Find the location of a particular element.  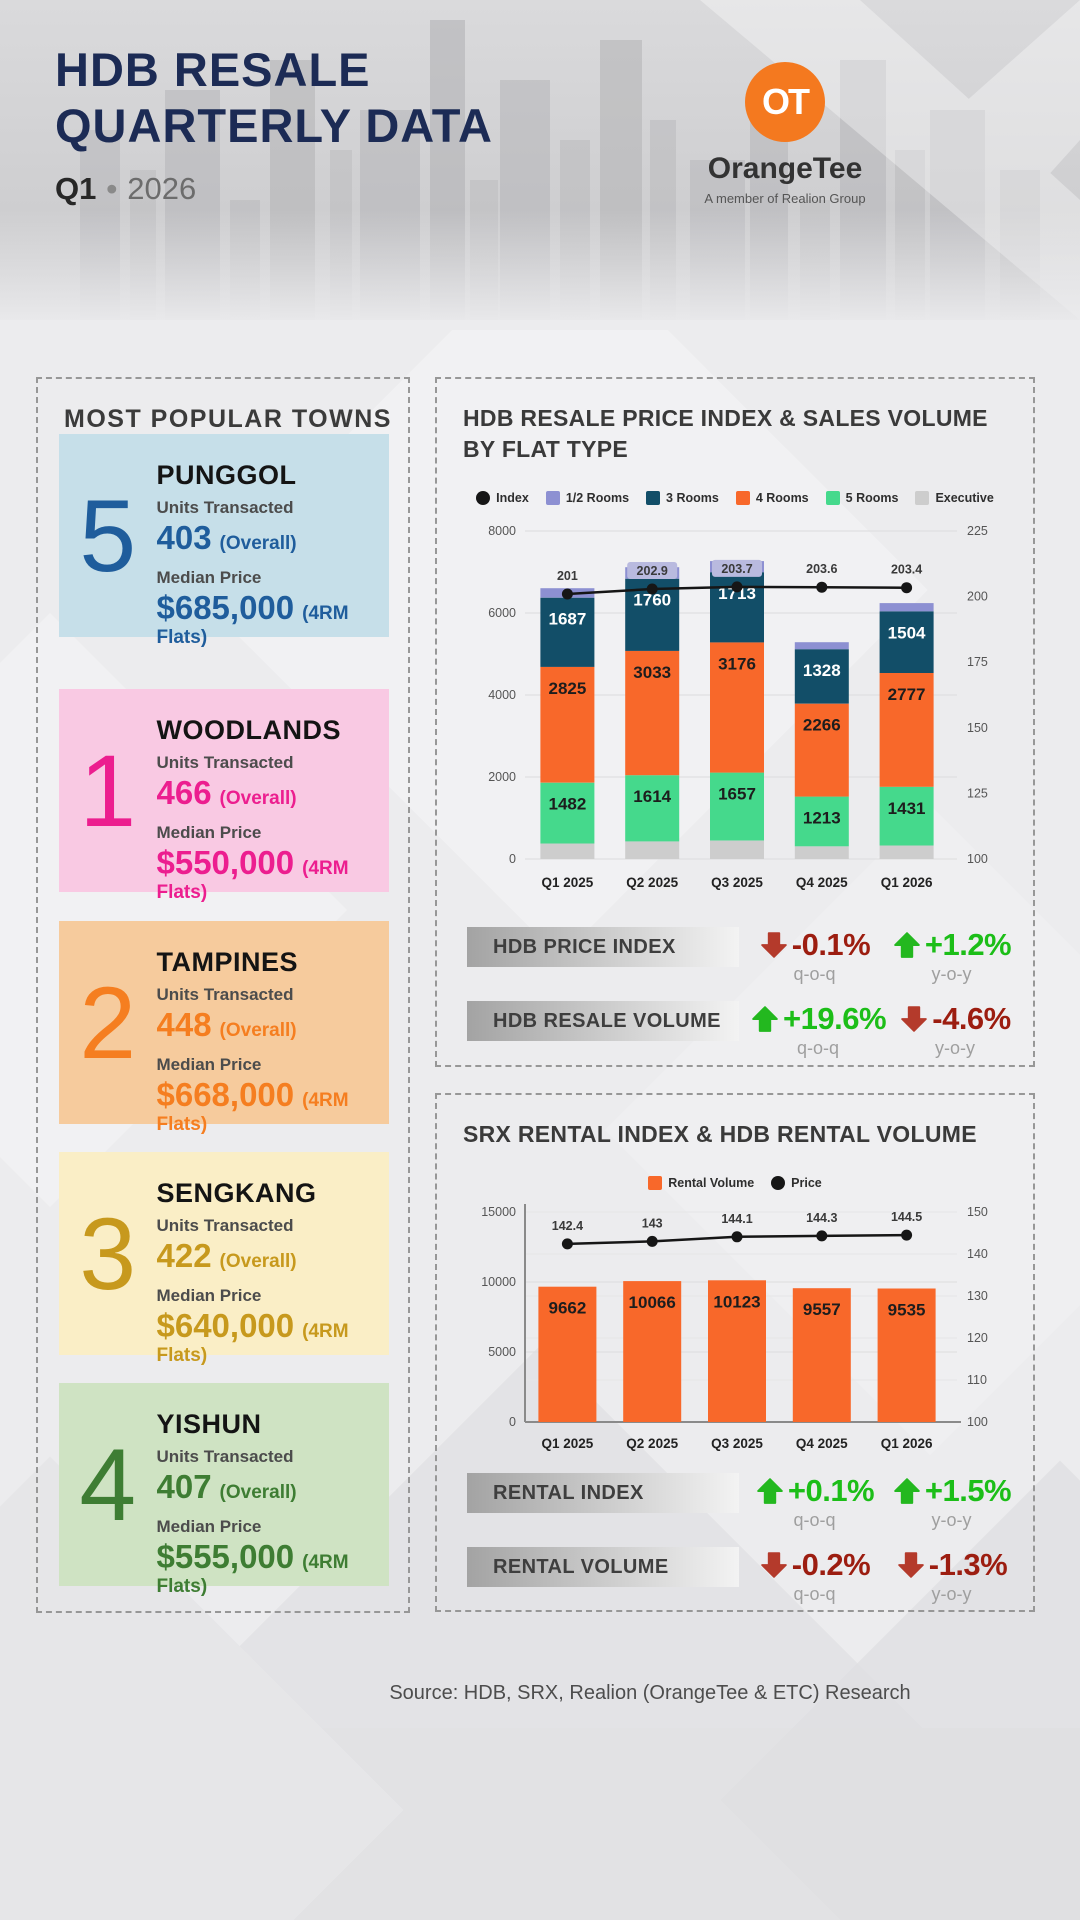

stat-label: RENTAL VOLUME is located at coordinates (603, 1567).